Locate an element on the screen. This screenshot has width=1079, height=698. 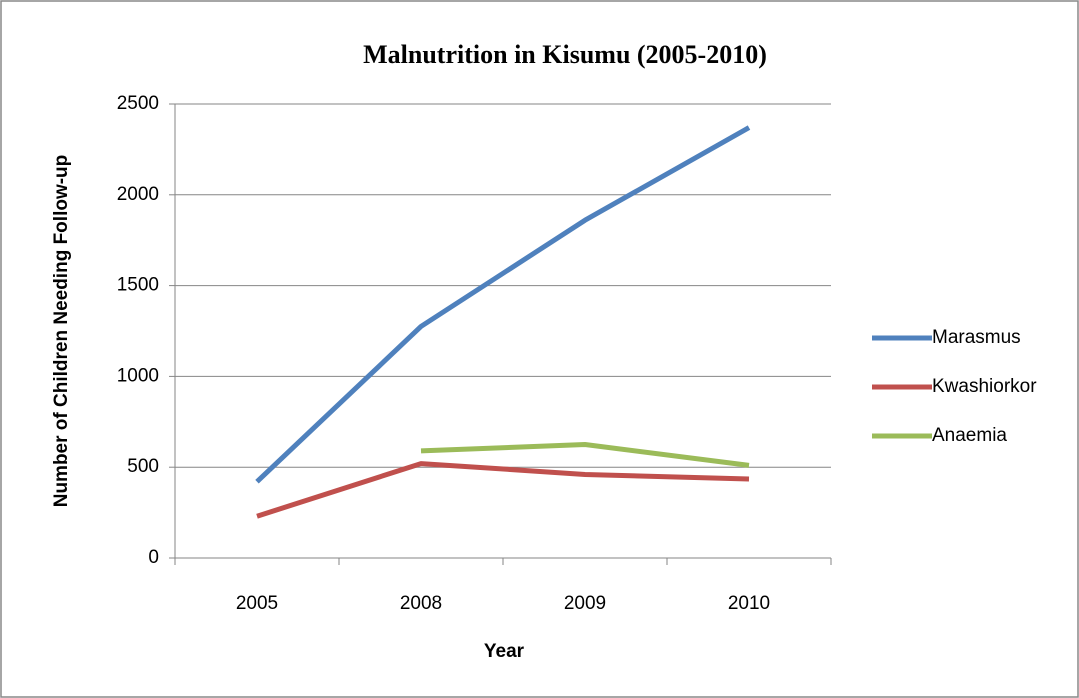
y-tick-label: 2500 is located at coordinates (138, 103).